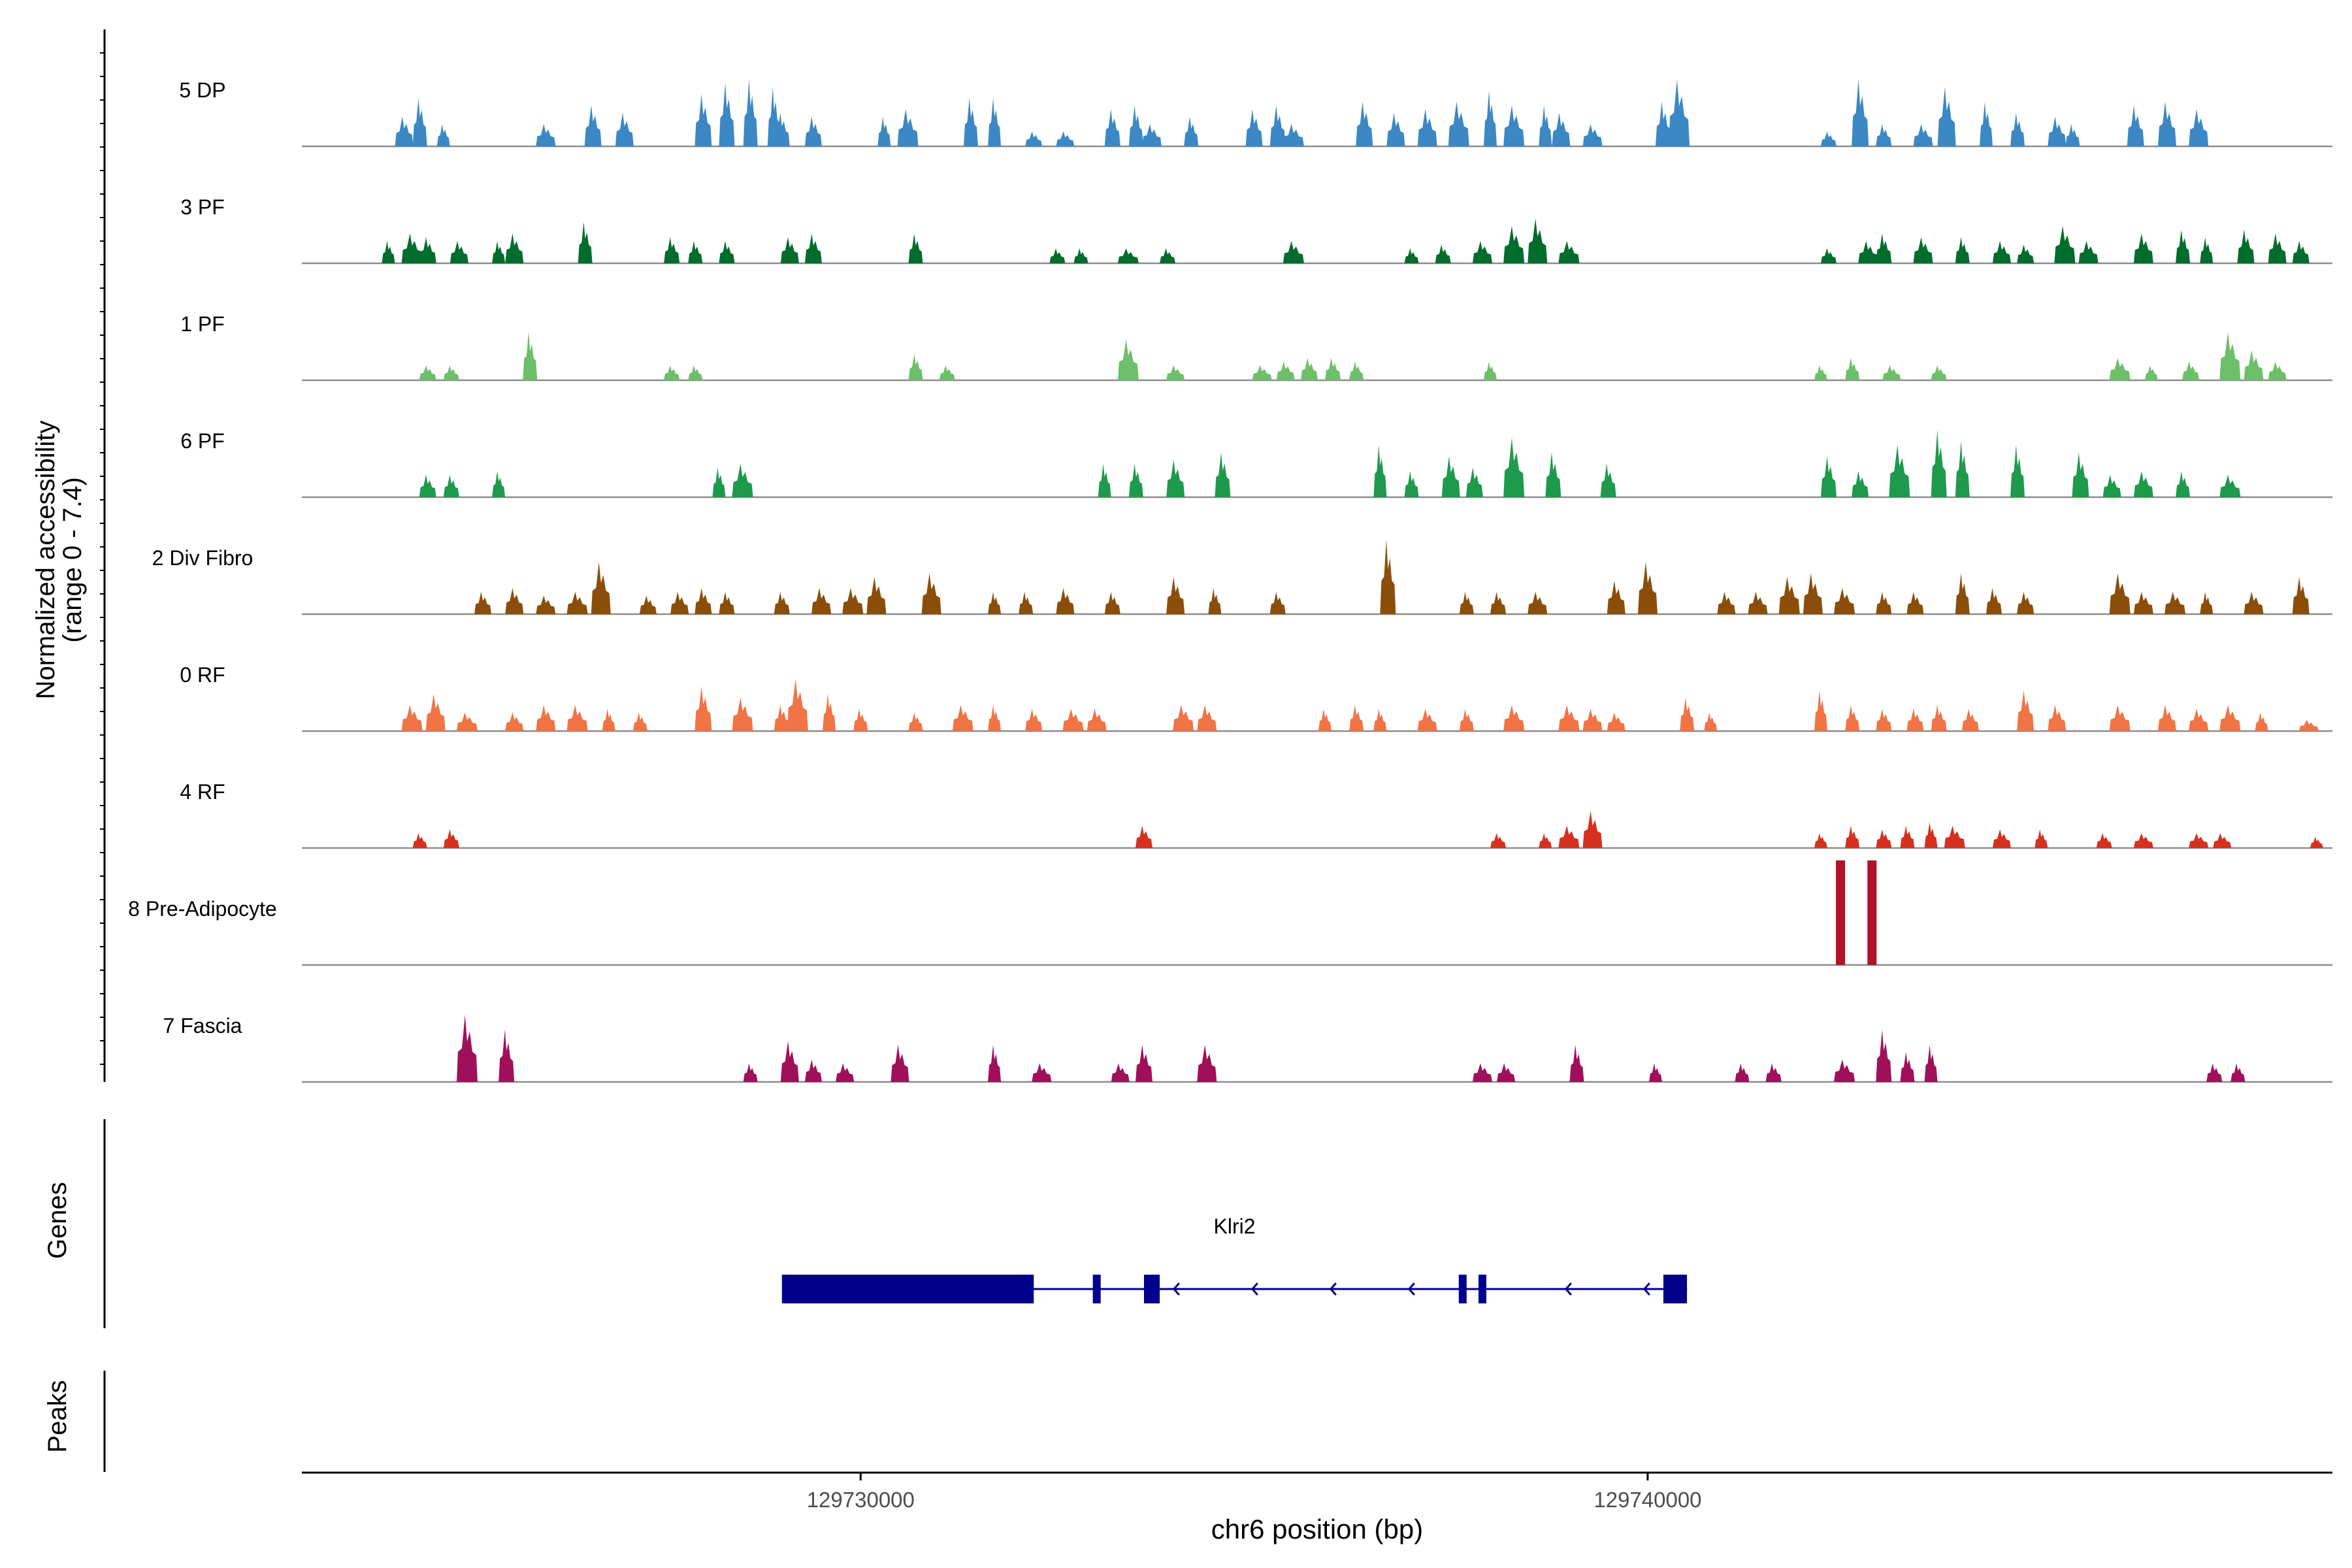 Image resolution: width=2352 pixels, height=1568 pixels. I want to click on genes-track-label: Genes, so click(57, 1220).